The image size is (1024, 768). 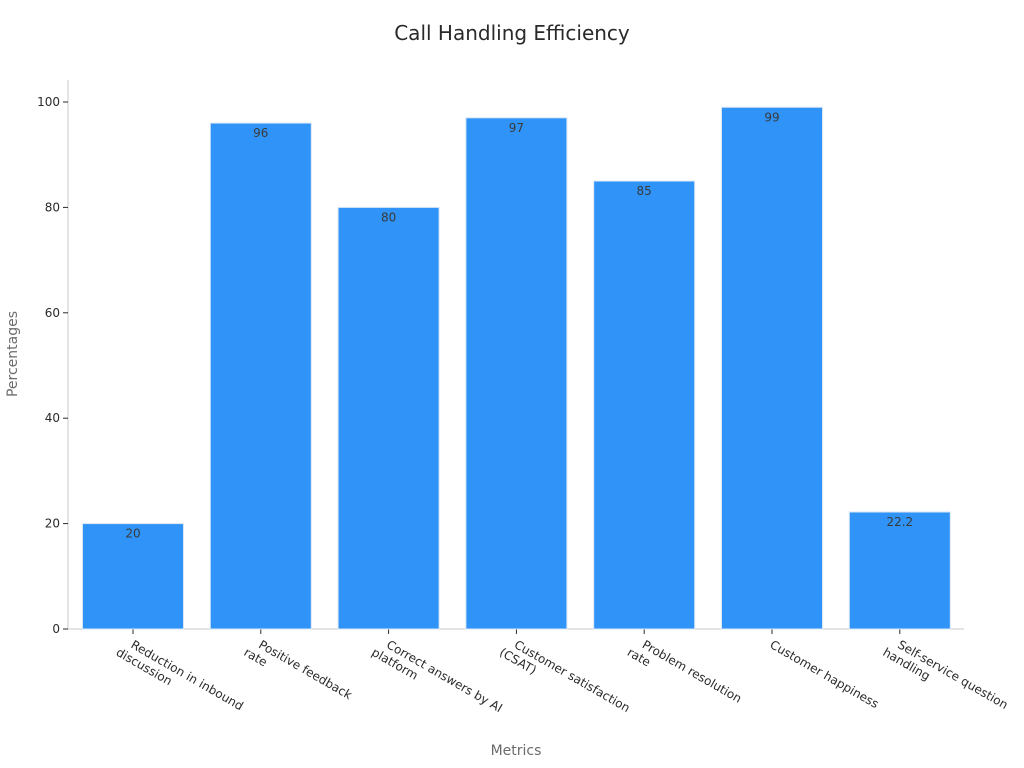 I want to click on data-label: 85, so click(x=644, y=191).